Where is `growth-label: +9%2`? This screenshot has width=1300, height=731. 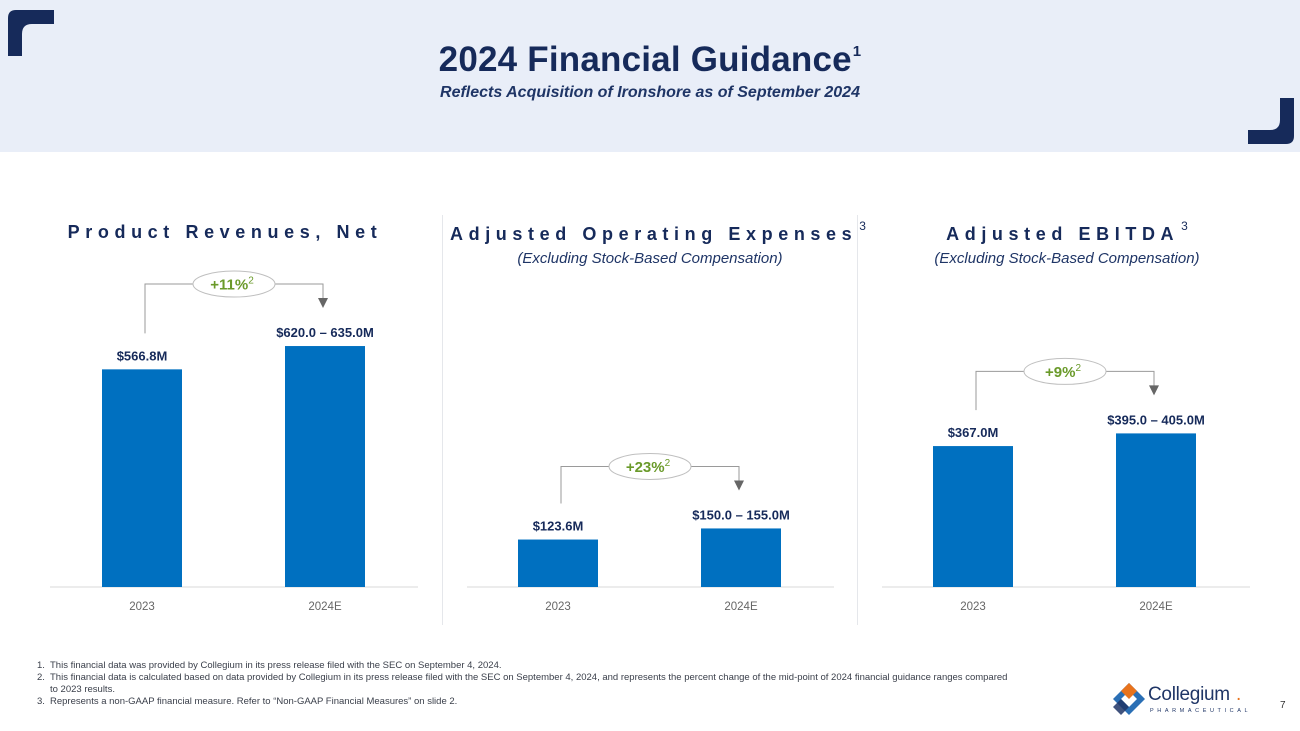
growth-label: +9%2 is located at coordinates (1063, 372).